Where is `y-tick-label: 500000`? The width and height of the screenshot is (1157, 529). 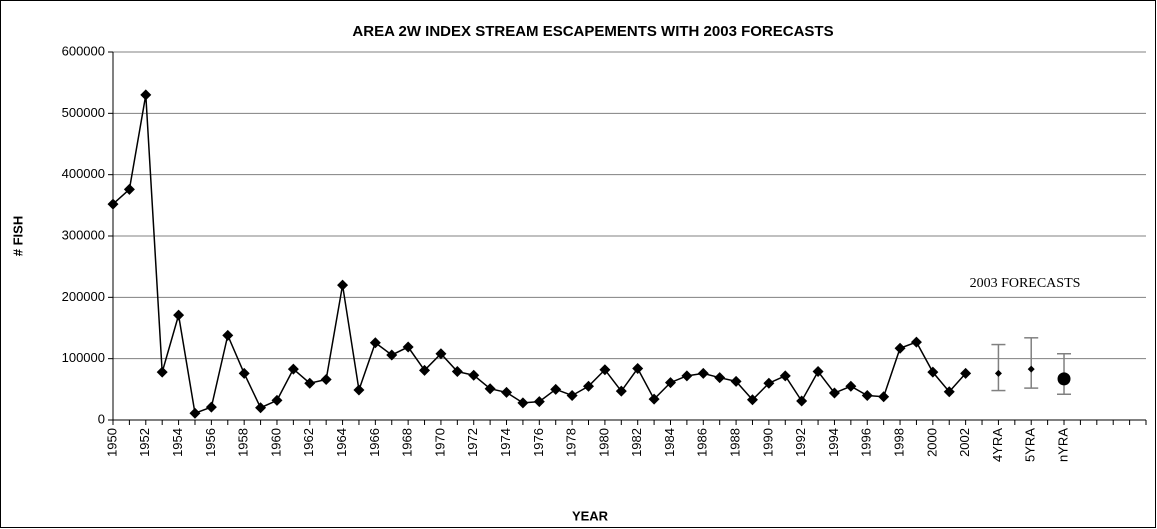 y-tick-label: 500000 is located at coordinates (83, 112).